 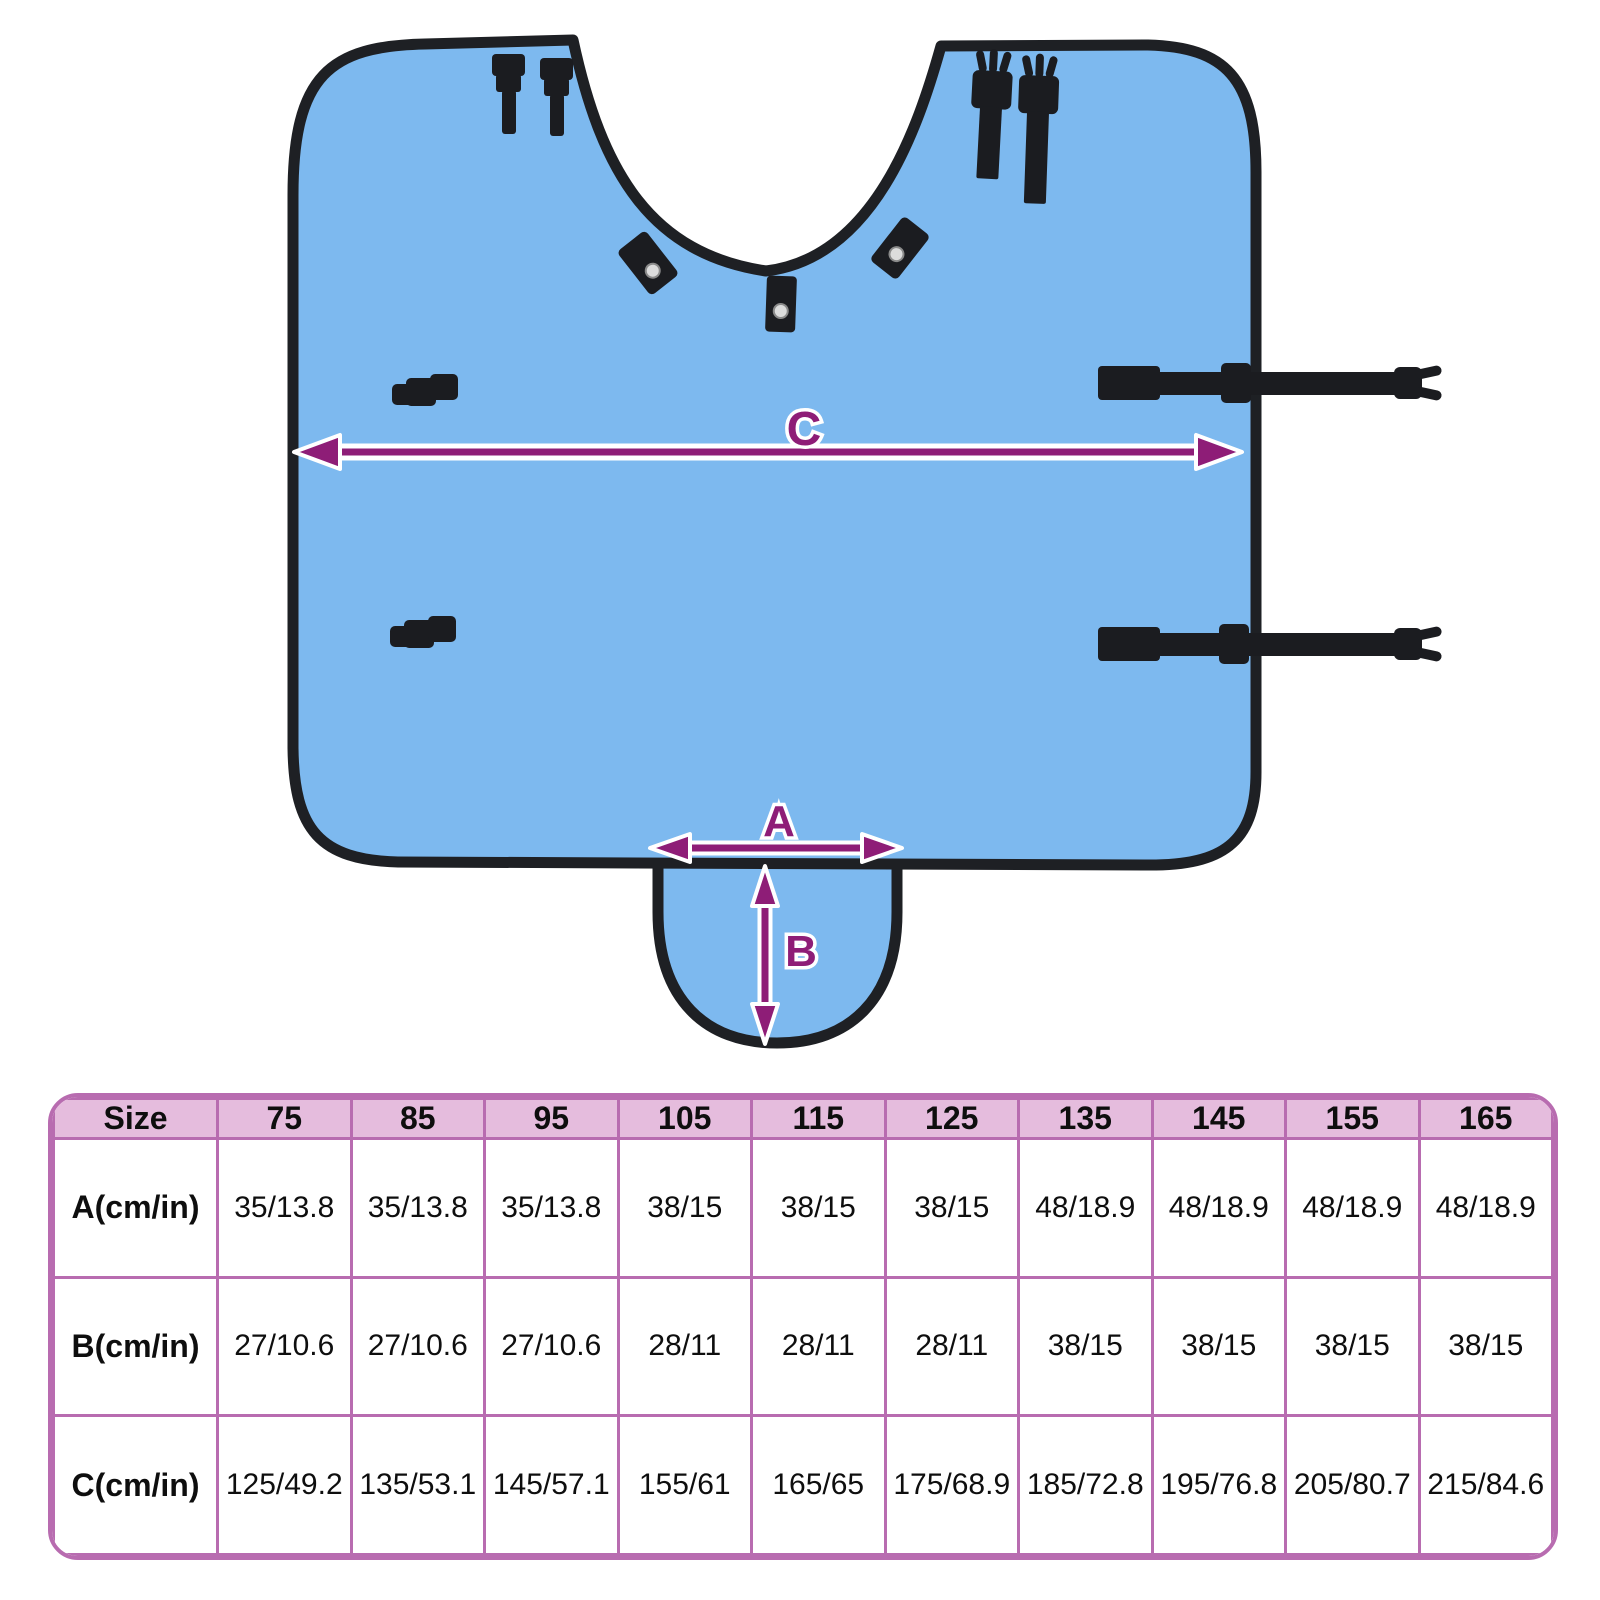 I want to click on dimension-label-a: A, so click(x=779, y=821).